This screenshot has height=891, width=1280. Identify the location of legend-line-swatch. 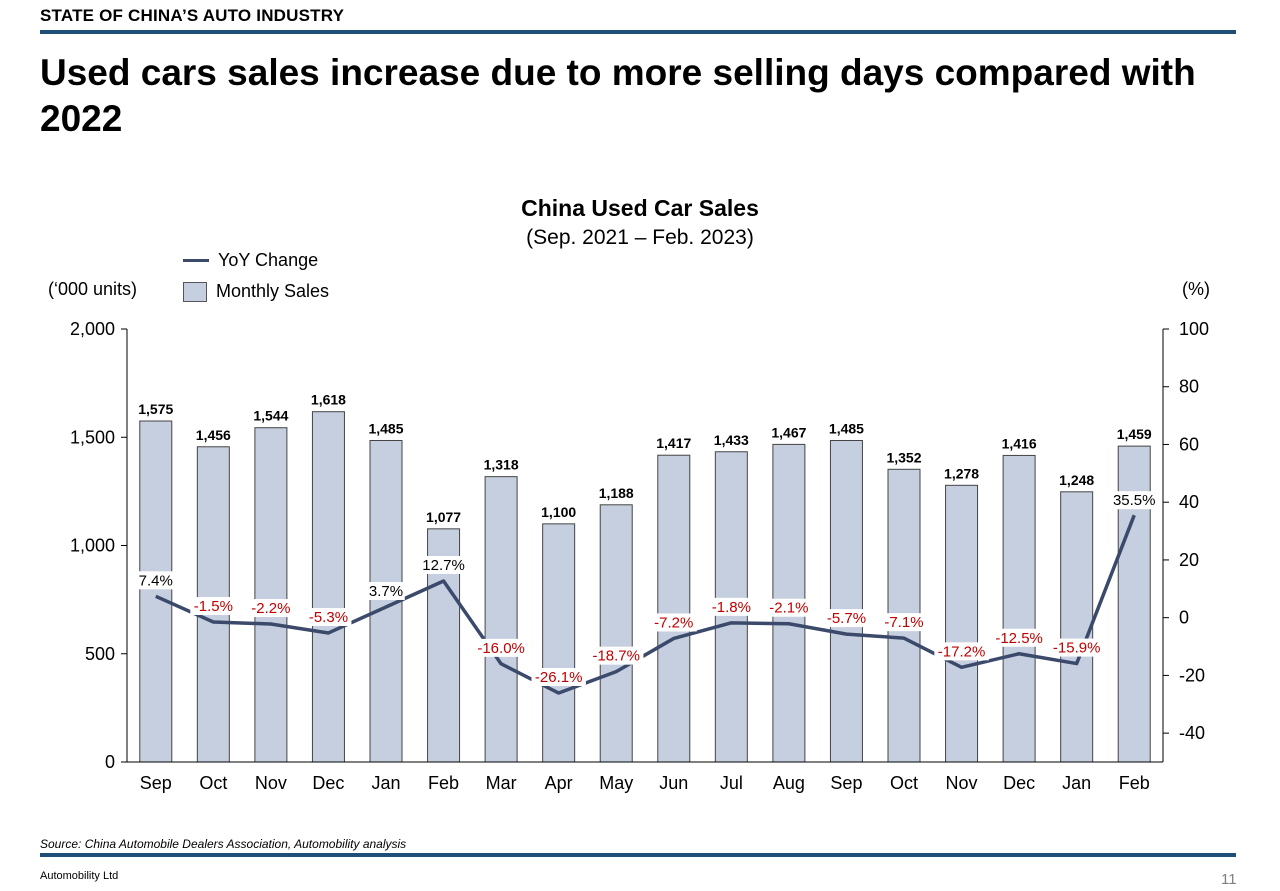
(196, 260).